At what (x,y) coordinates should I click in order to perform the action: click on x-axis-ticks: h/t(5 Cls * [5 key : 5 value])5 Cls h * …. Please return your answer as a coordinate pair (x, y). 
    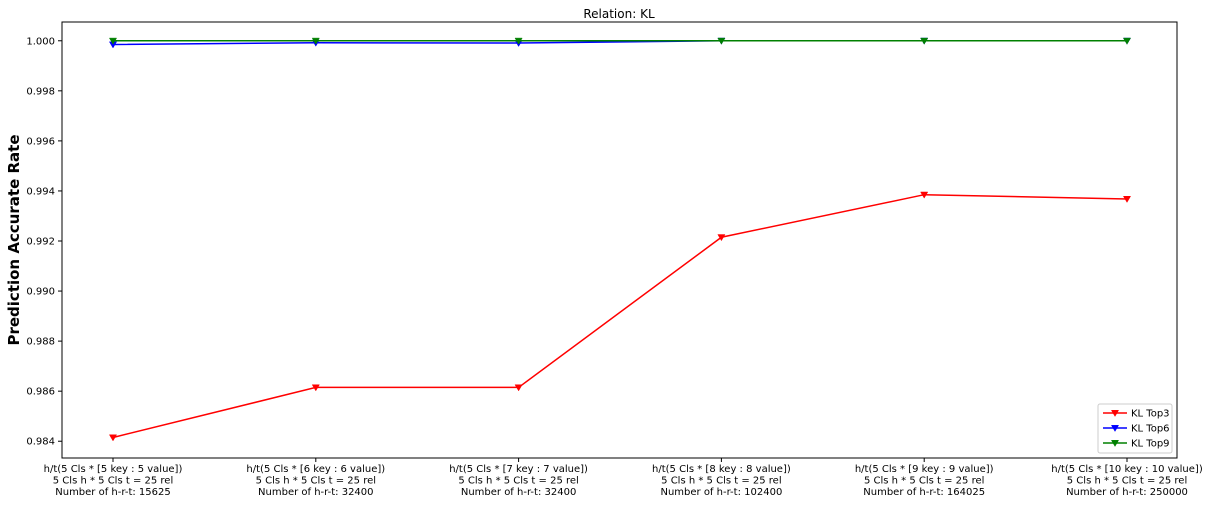
    Looking at the image, I should click on (623, 478).